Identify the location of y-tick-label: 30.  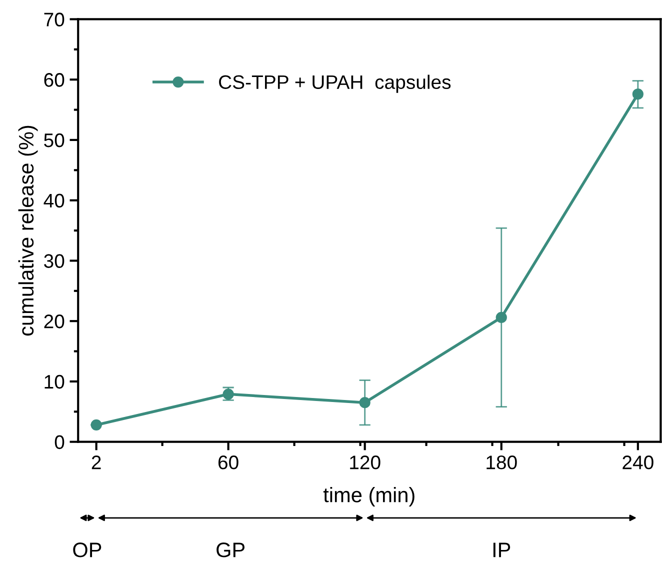
(54, 261).